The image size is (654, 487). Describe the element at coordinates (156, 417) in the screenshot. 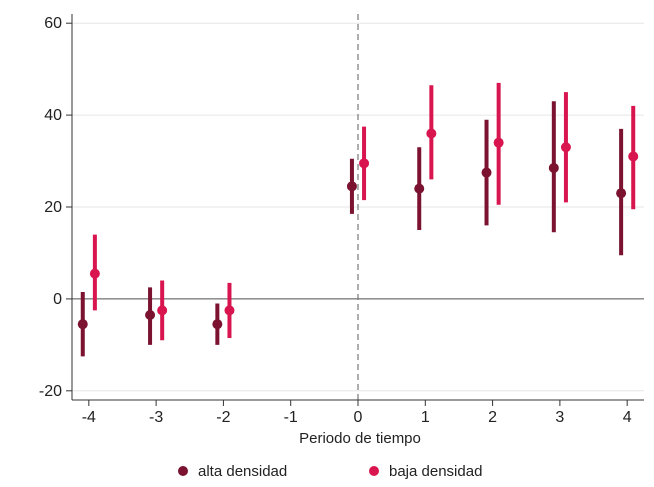

I see `x-tick-label-1: -3` at that location.